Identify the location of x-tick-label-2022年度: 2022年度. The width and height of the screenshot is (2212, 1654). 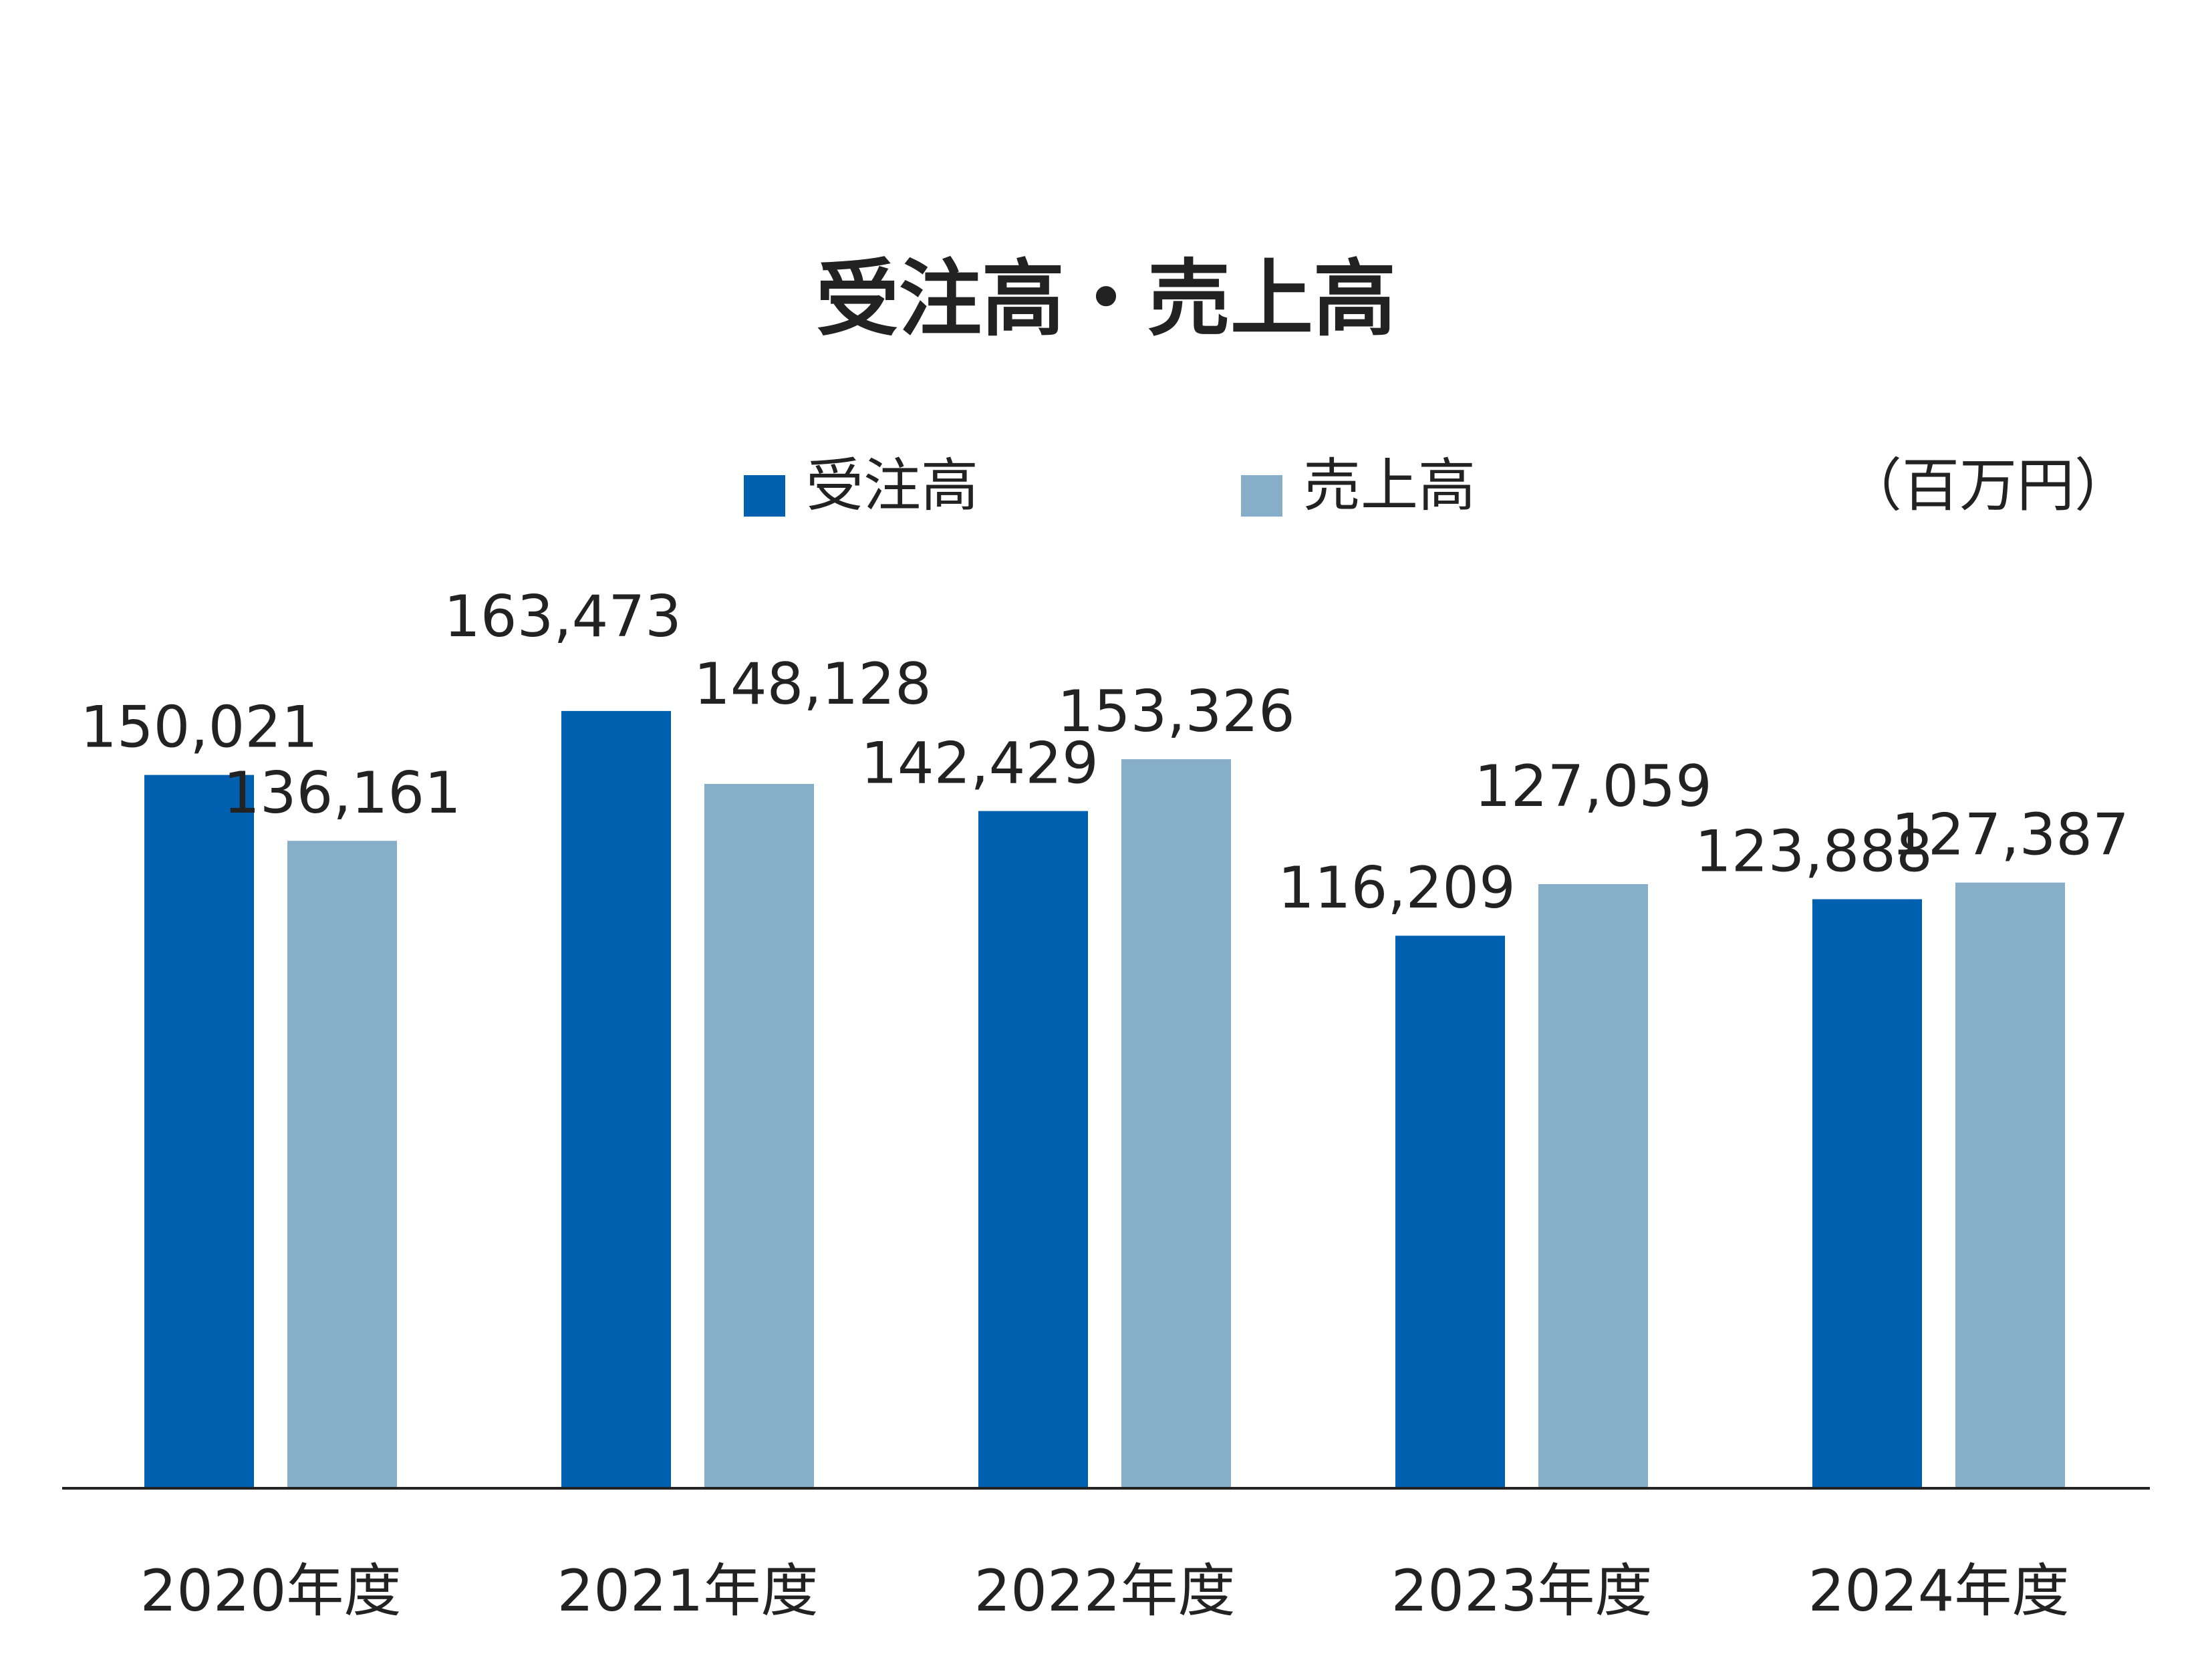
(1105, 1591).